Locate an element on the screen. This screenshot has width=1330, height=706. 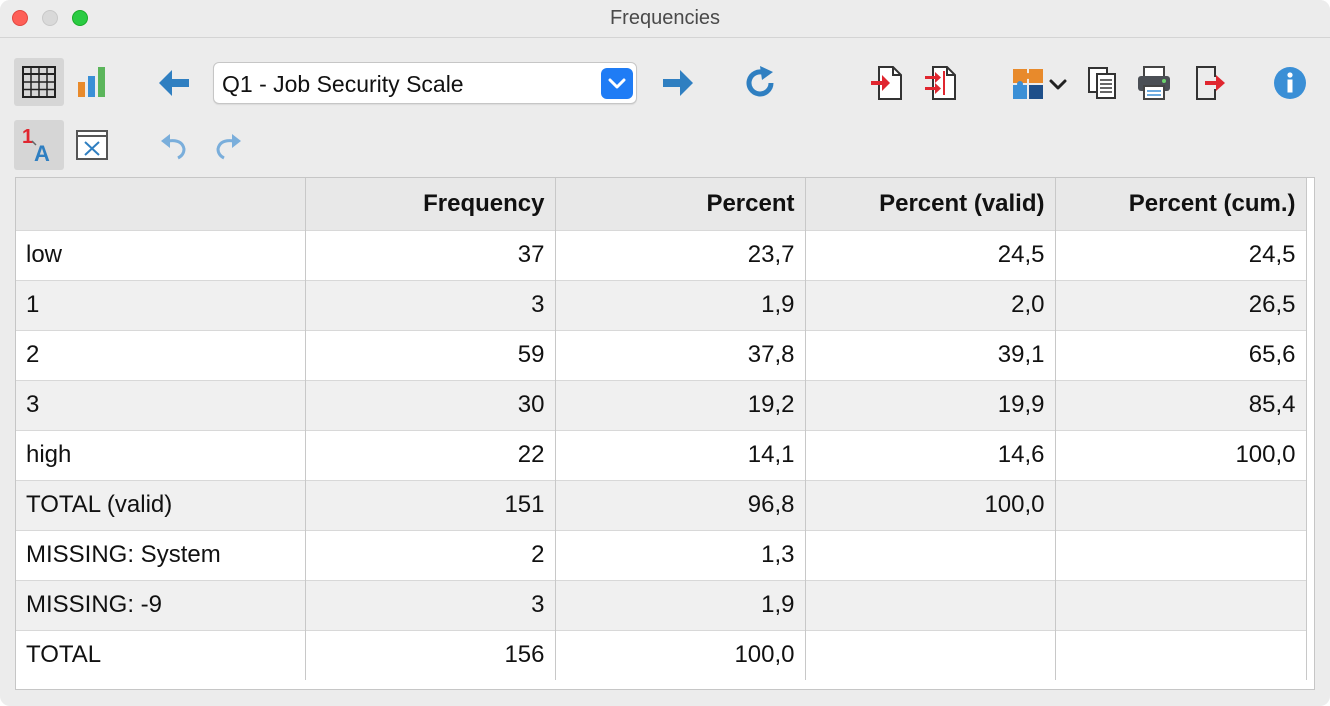
close-window-button is located at coordinates (20, 18).